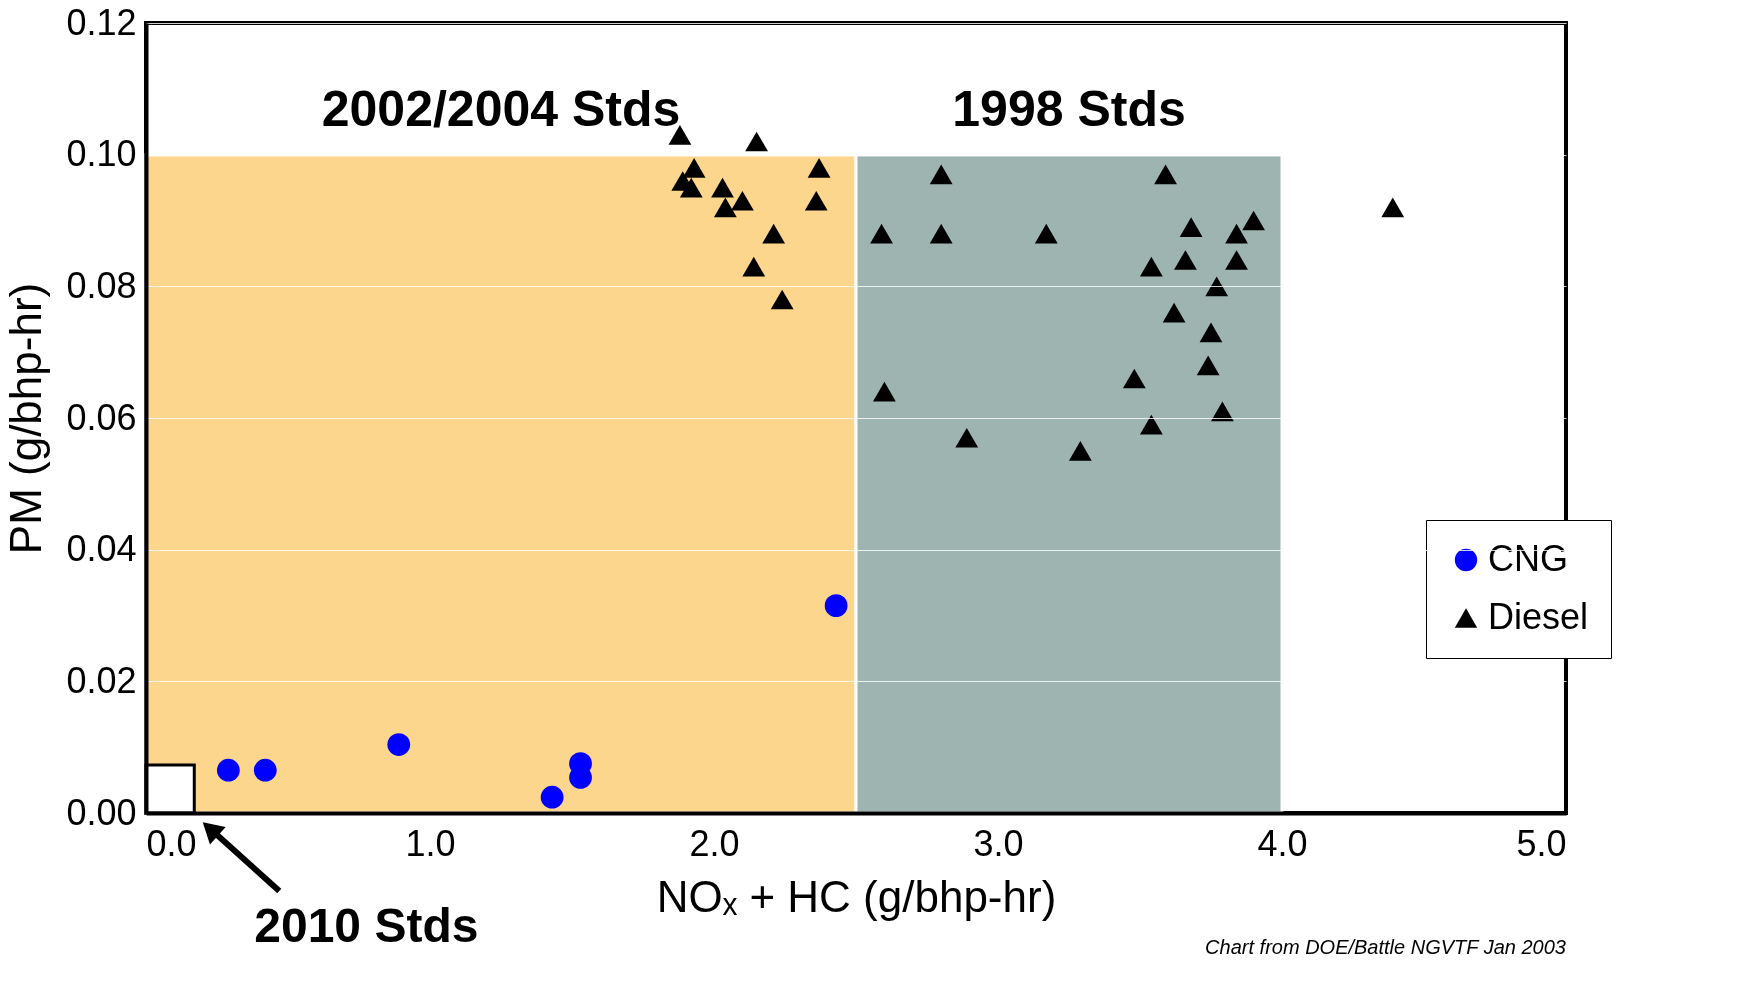 The height and width of the screenshot is (1001, 1746). What do you see at coordinates (998, 843) in the screenshot?
I see `x-tick-label: 3.0` at bounding box center [998, 843].